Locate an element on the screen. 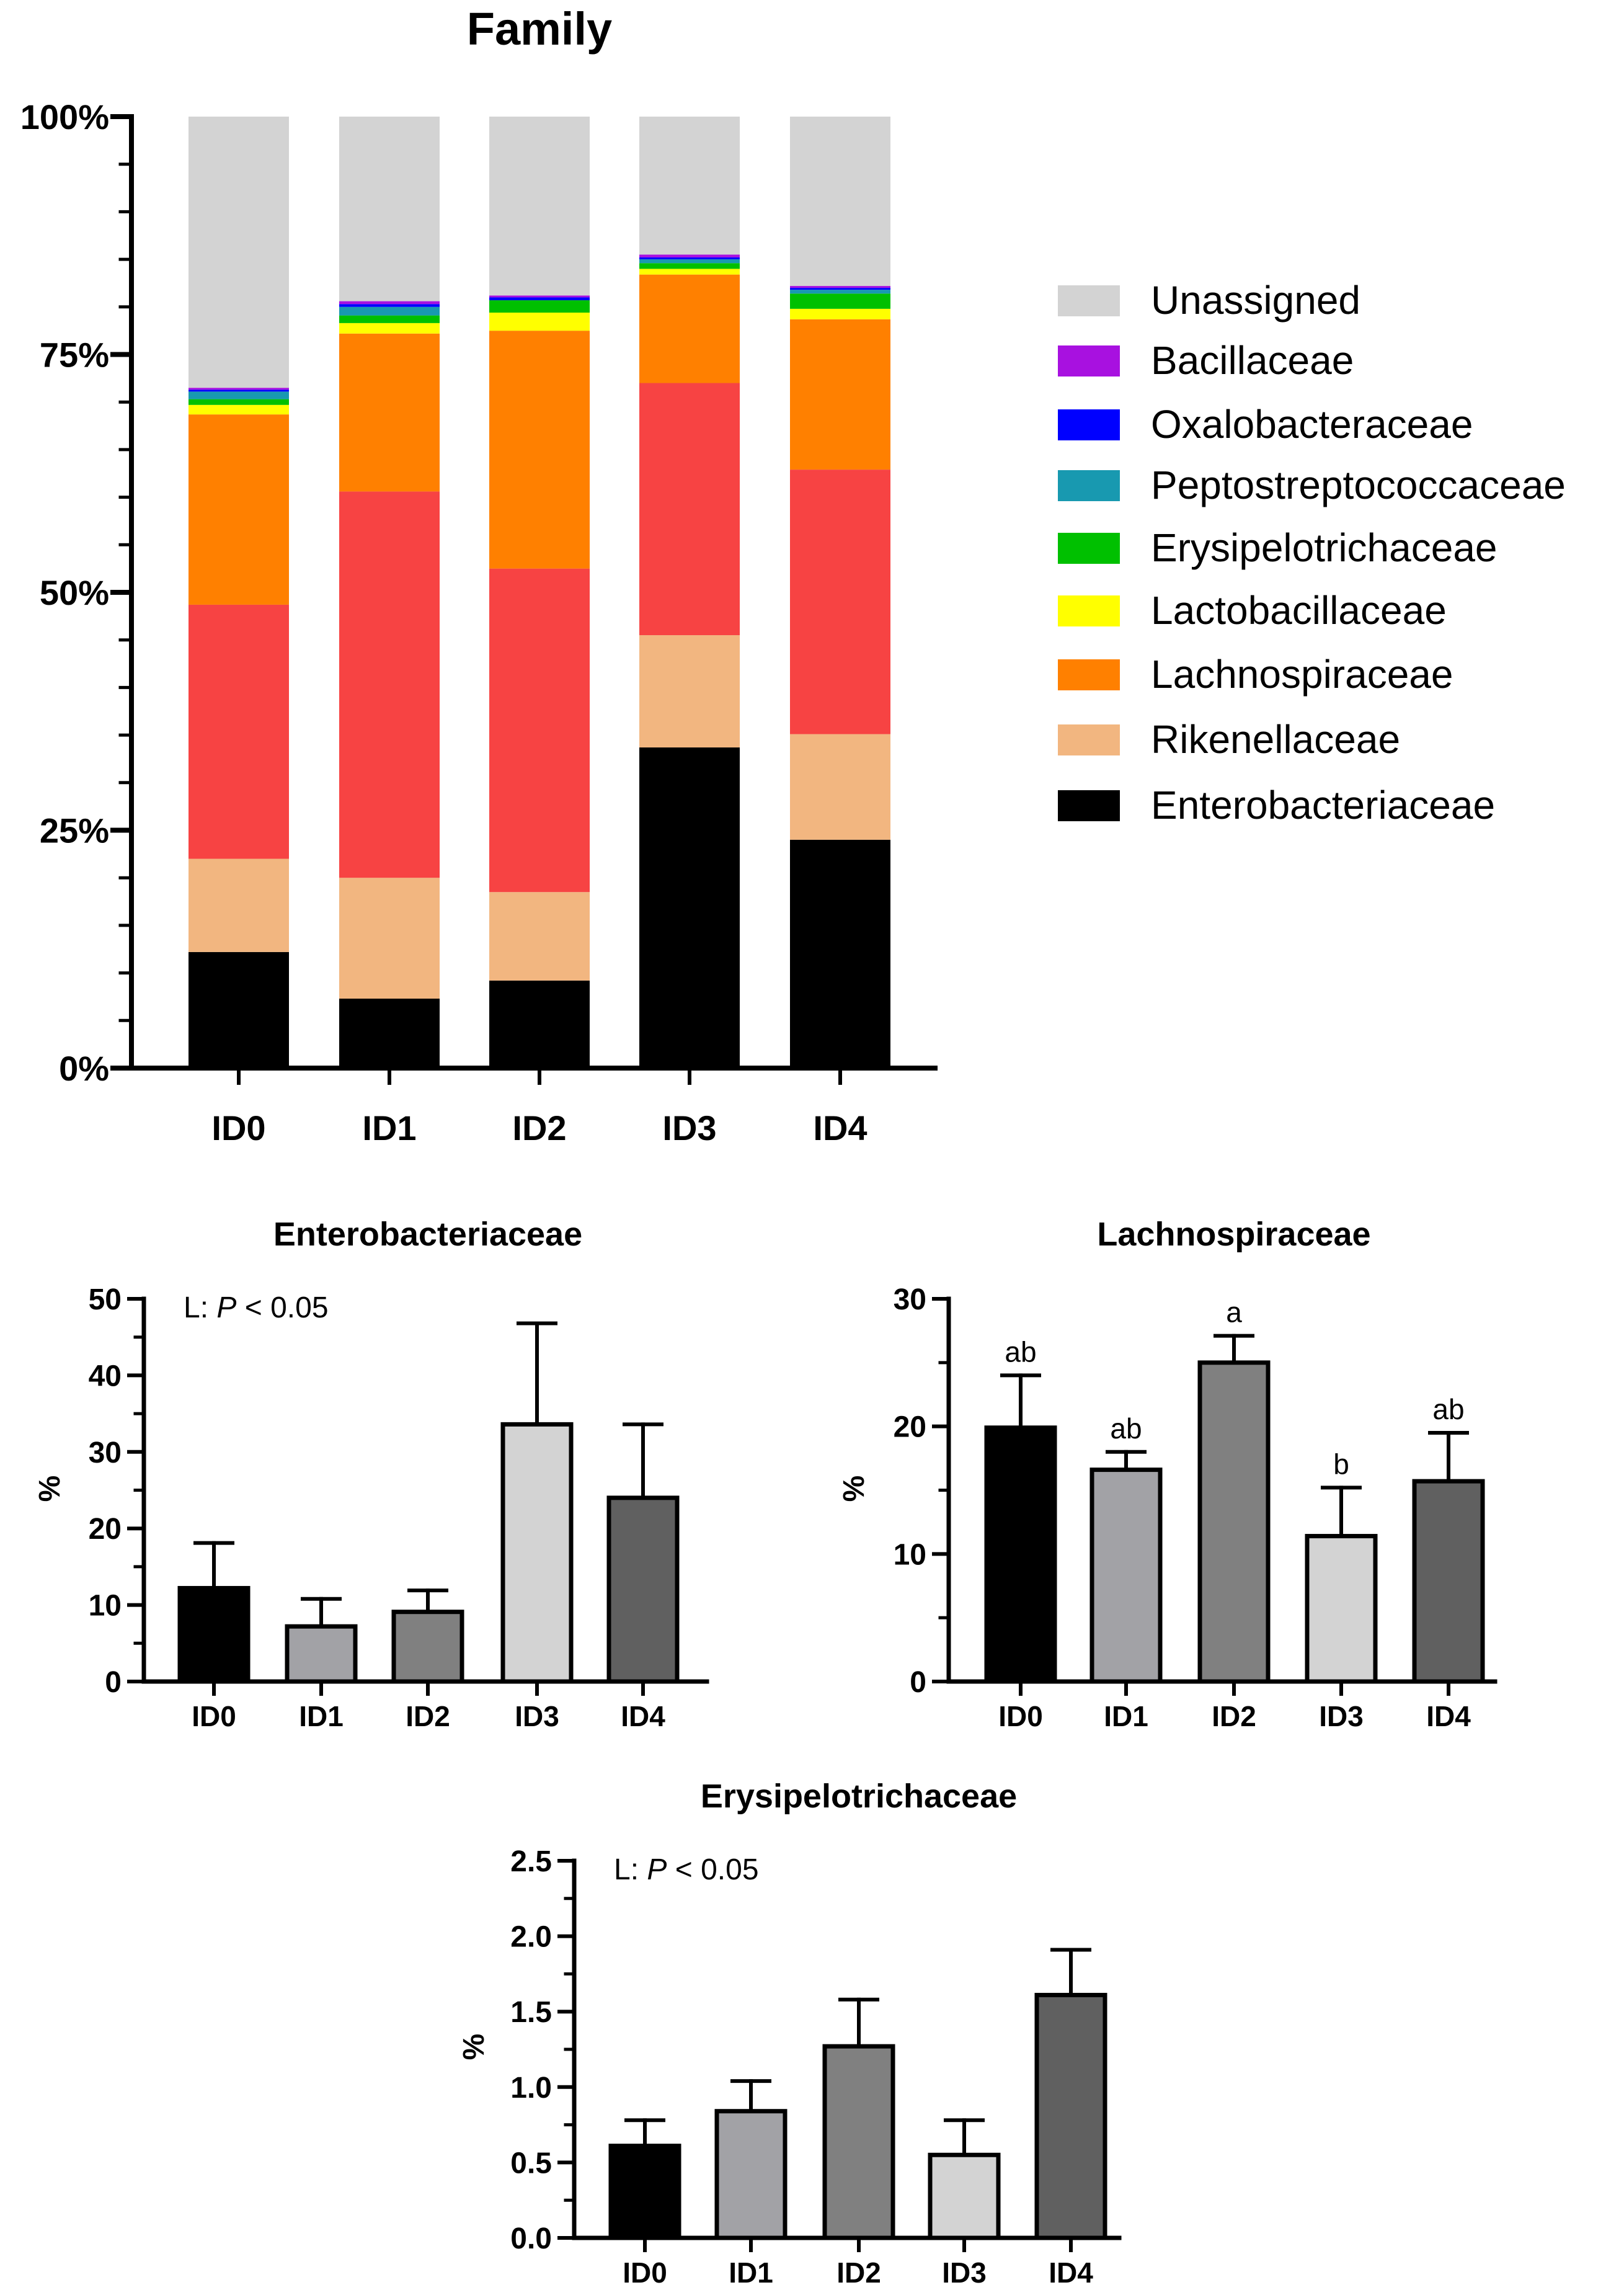 Image resolution: width=1624 pixels, height=2290 pixels. legend-label: Peptostreptococcaceae is located at coordinates (1358, 485).